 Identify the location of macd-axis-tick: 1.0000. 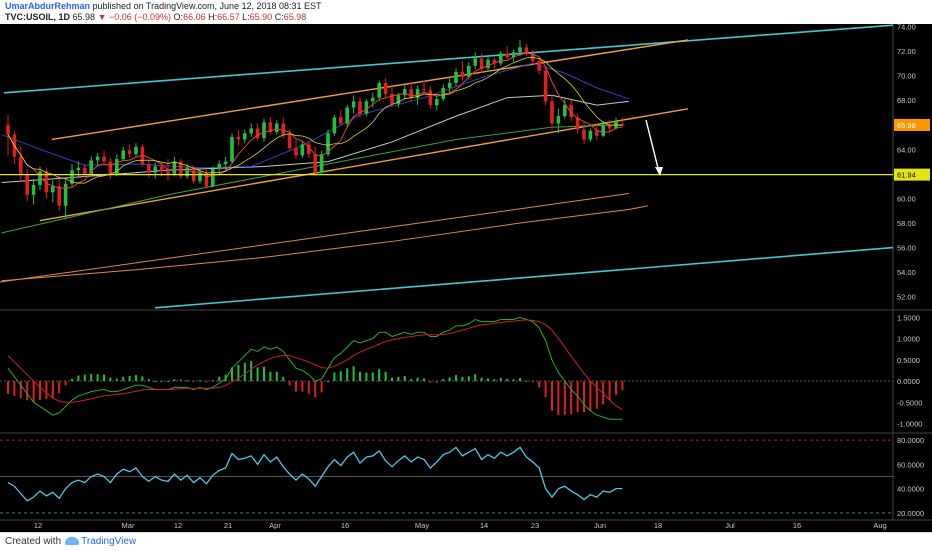
(908, 339).